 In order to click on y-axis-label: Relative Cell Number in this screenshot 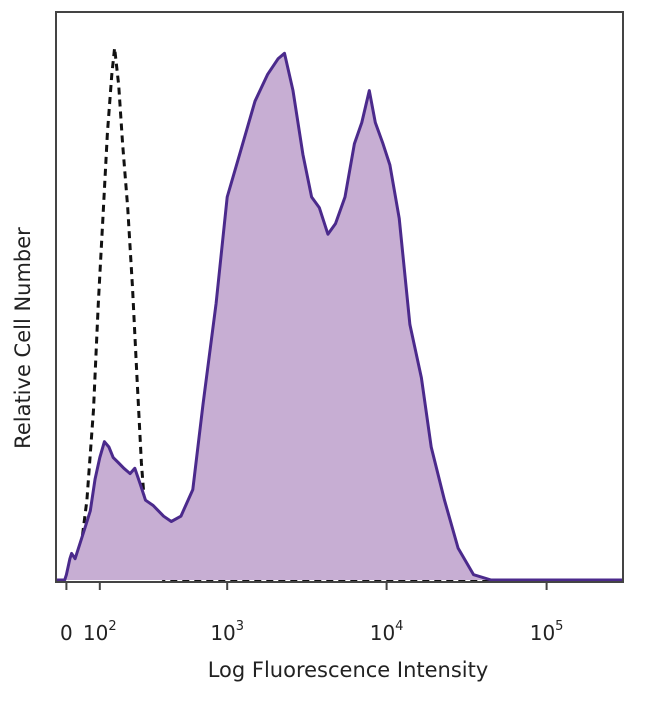, I will do `click(23, 338)`.